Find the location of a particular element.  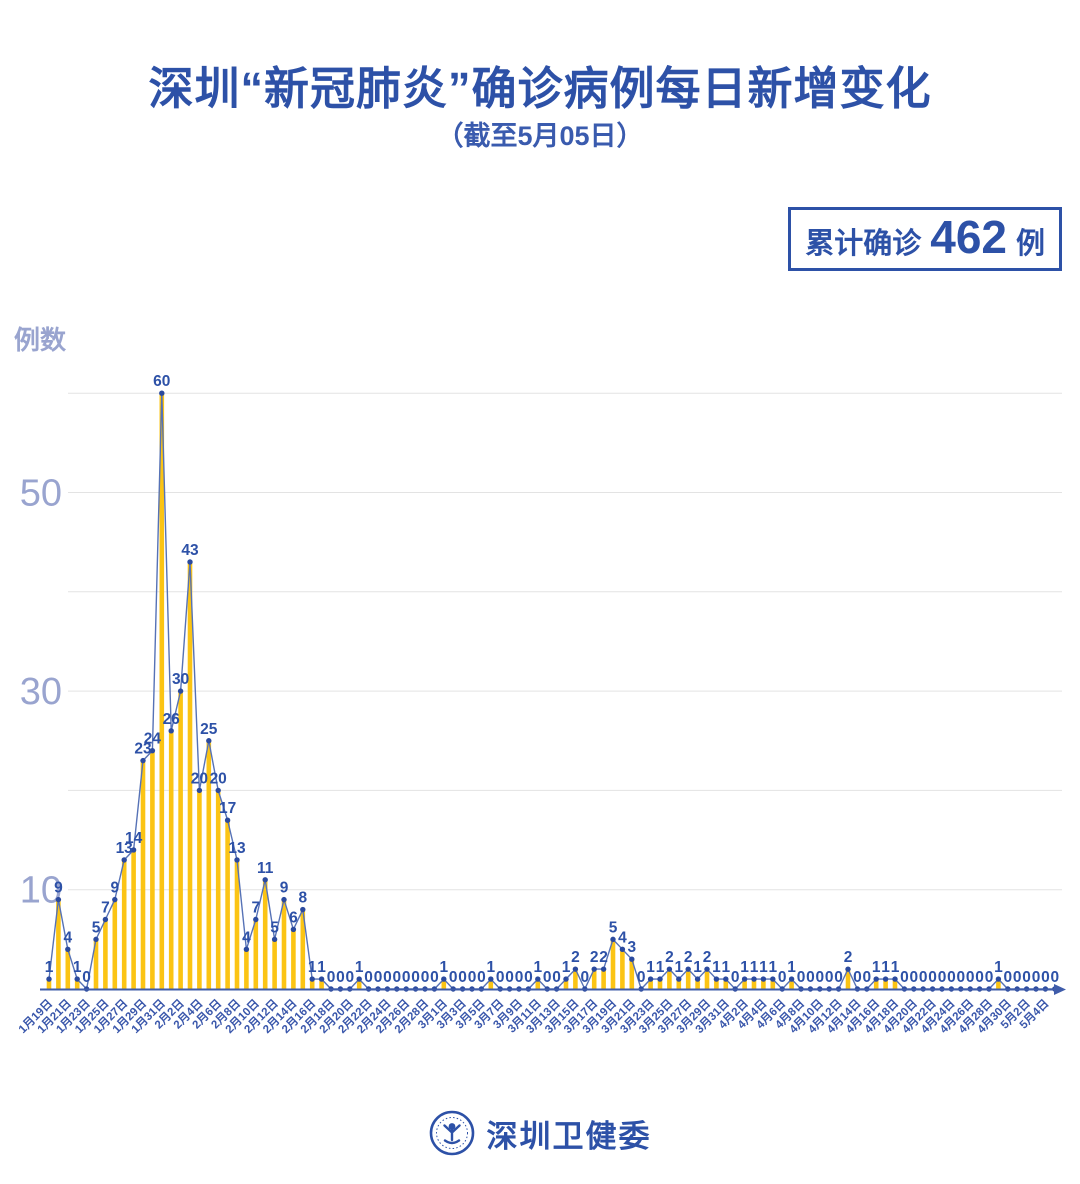

svg-text: 3 is located at coordinates (631, 947).